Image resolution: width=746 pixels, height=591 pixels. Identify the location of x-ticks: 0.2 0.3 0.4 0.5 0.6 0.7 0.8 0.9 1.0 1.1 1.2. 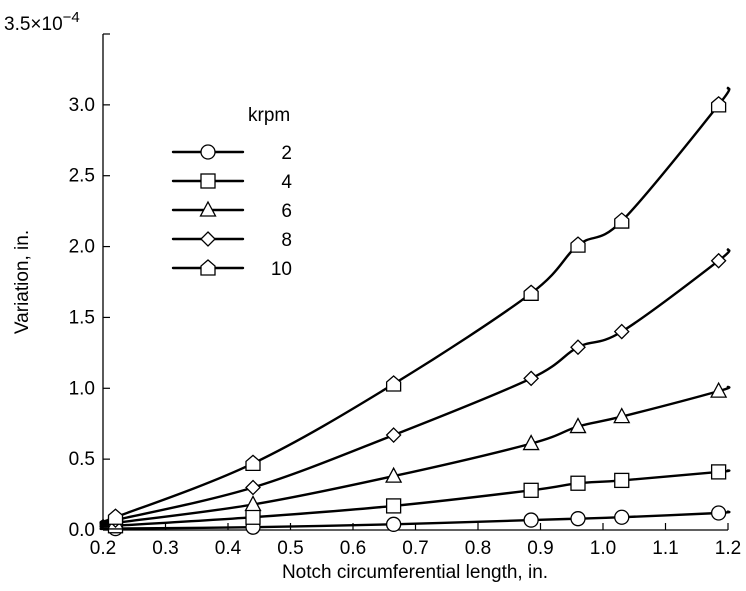
(415, 541).